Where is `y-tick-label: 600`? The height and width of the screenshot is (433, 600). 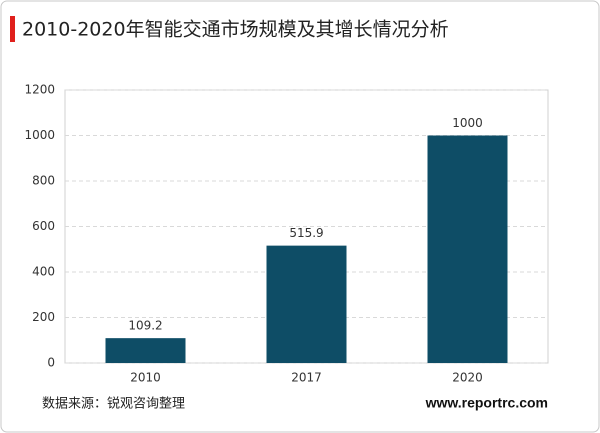 y-tick-label: 600 is located at coordinates (43, 226).